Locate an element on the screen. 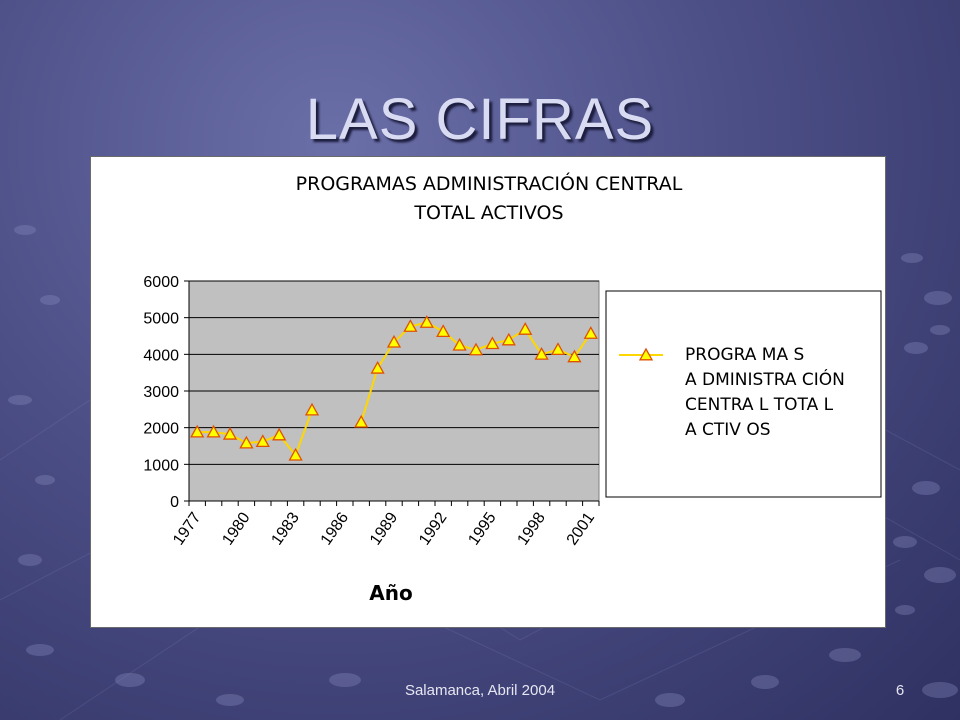  legend-label-line-0: PROGRA MA S is located at coordinates (744, 355).